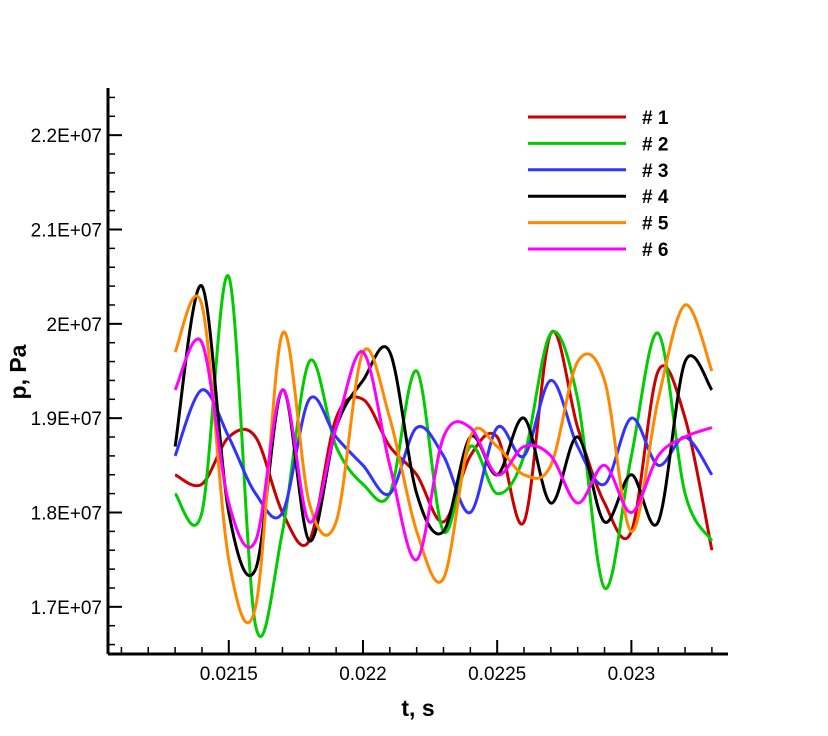  What do you see at coordinates (18, 371) in the screenshot?
I see `y-axis-title: p, Pa` at bounding box center [18, 371].